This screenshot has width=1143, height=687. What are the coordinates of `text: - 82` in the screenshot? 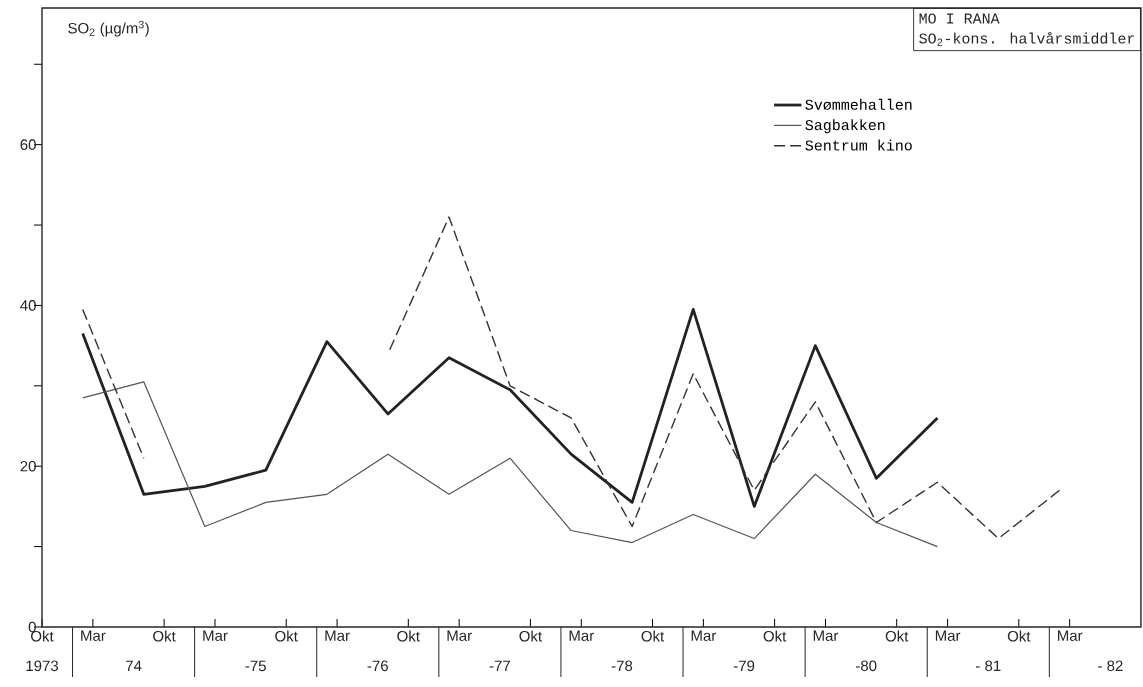 It's located at (1110, 666).